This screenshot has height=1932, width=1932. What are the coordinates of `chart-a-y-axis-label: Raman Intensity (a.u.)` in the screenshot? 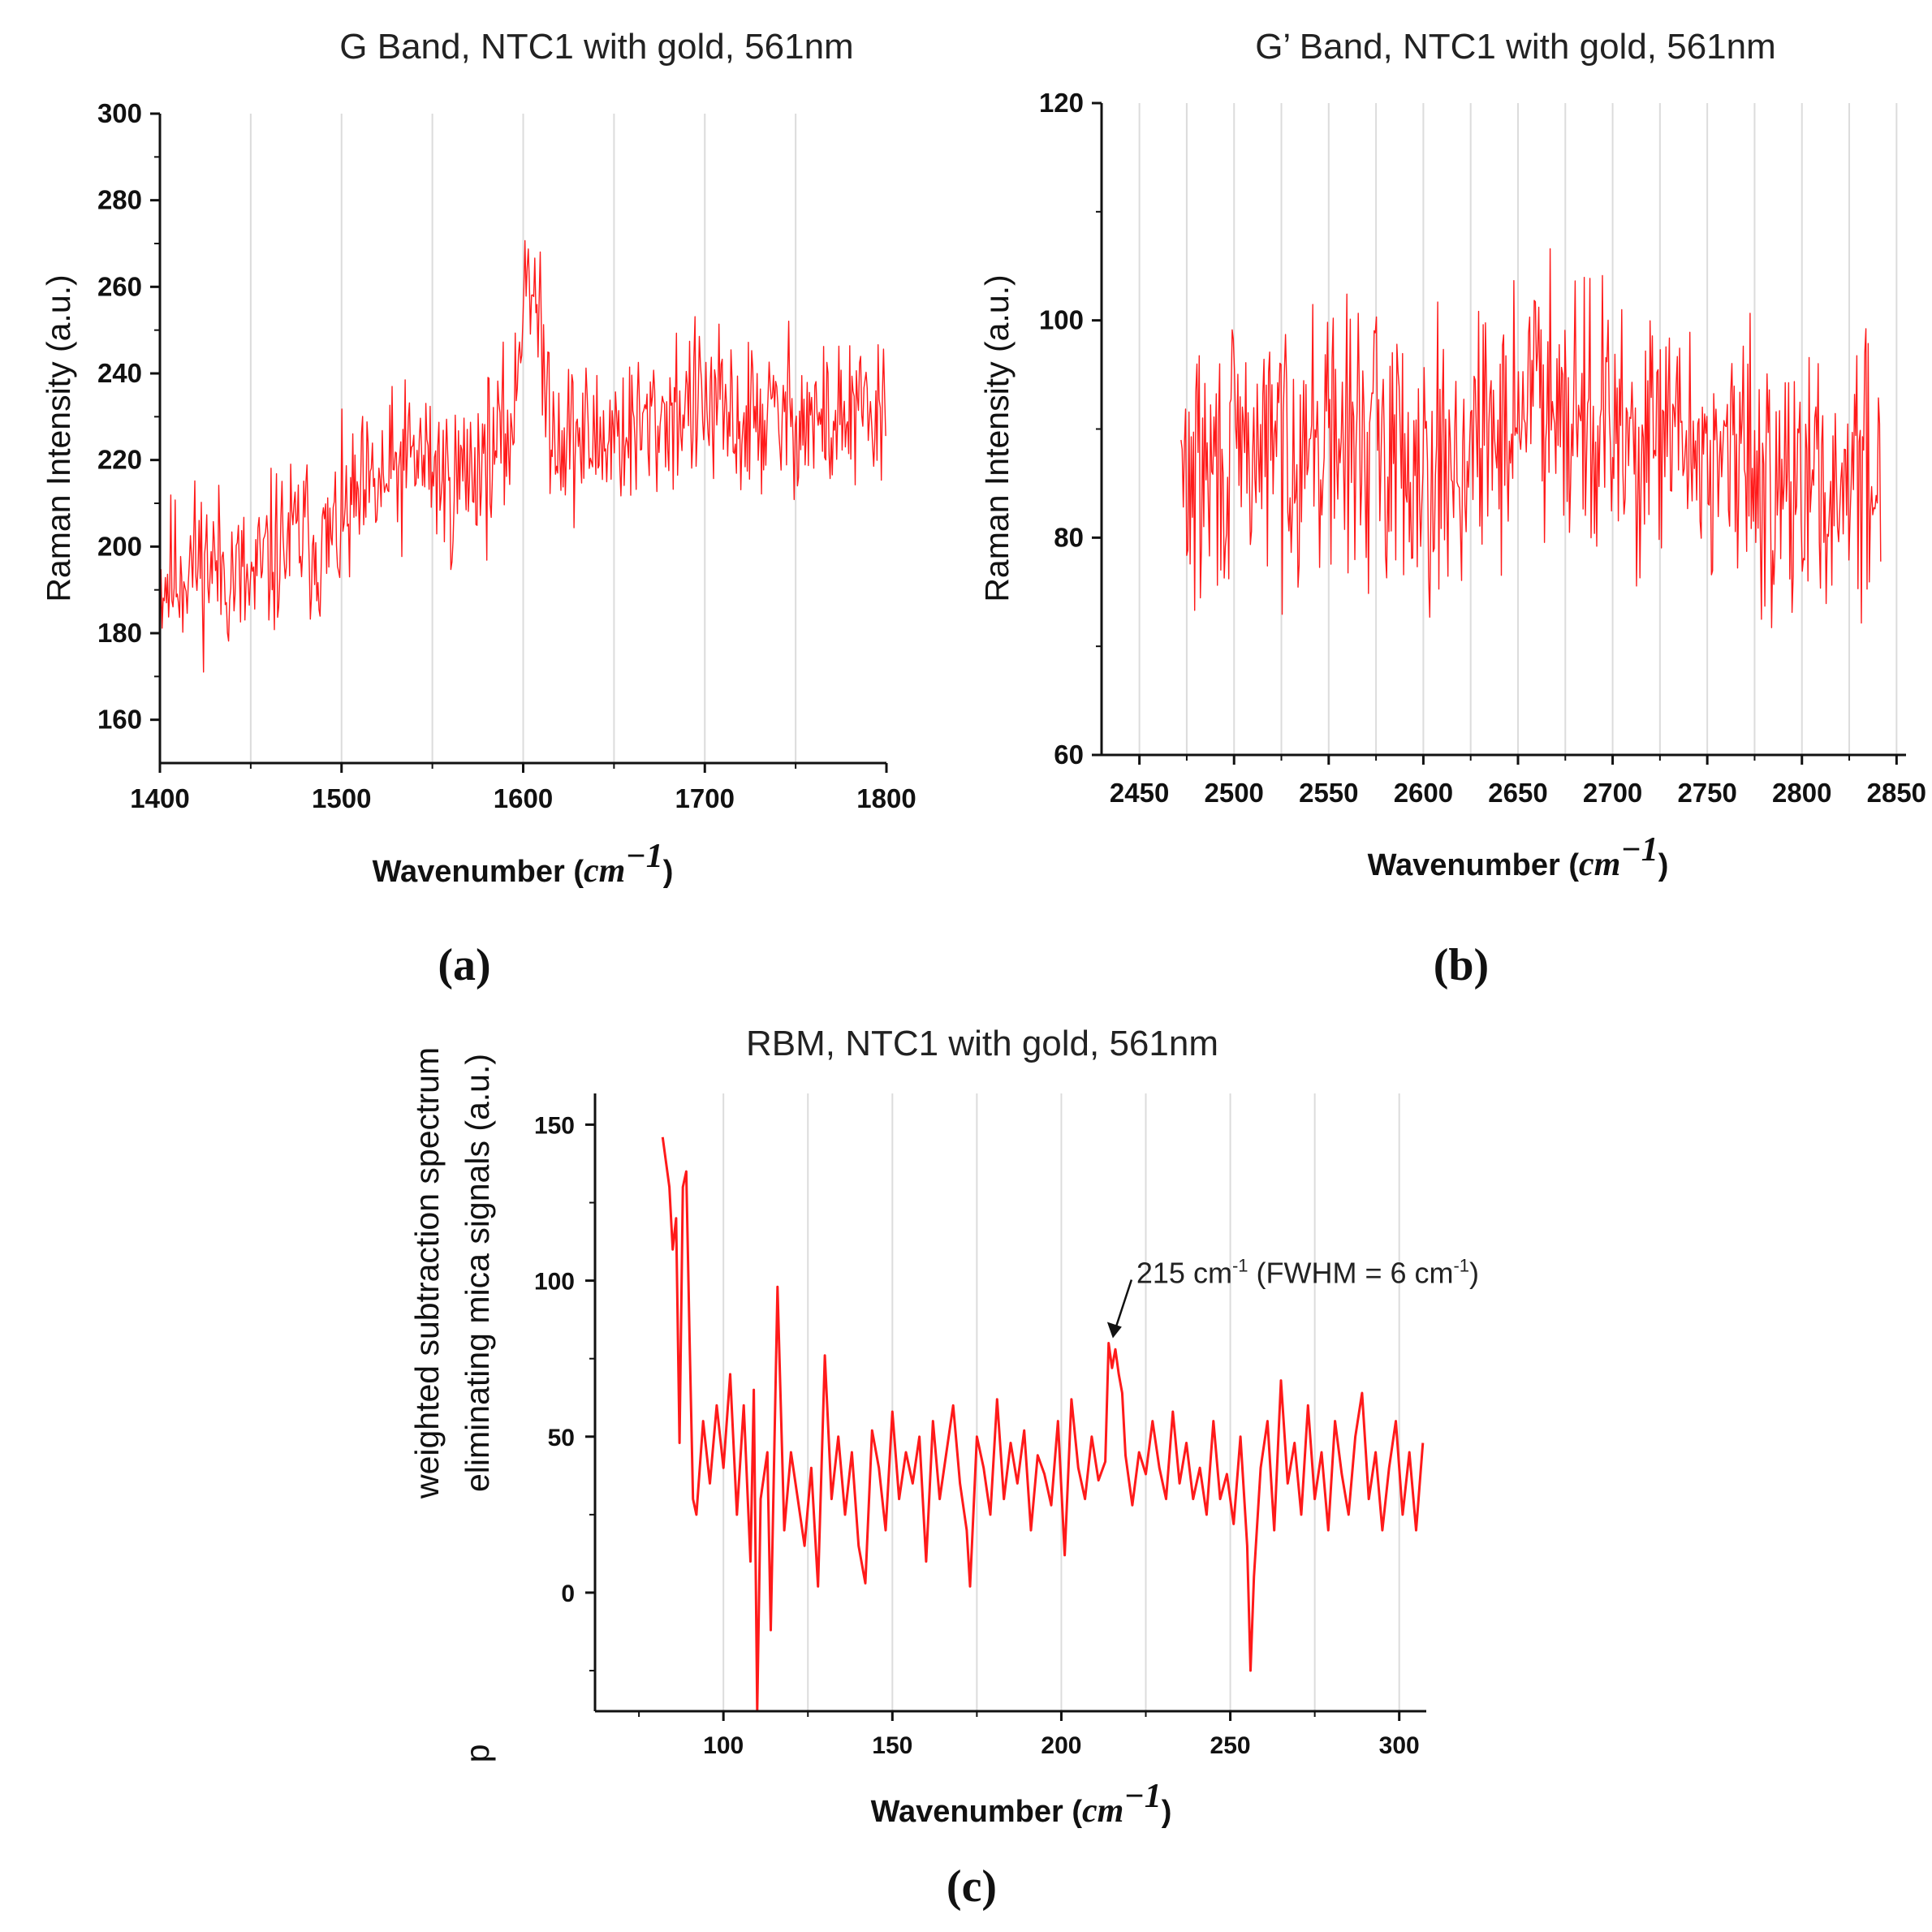 It's located at (58, 438).